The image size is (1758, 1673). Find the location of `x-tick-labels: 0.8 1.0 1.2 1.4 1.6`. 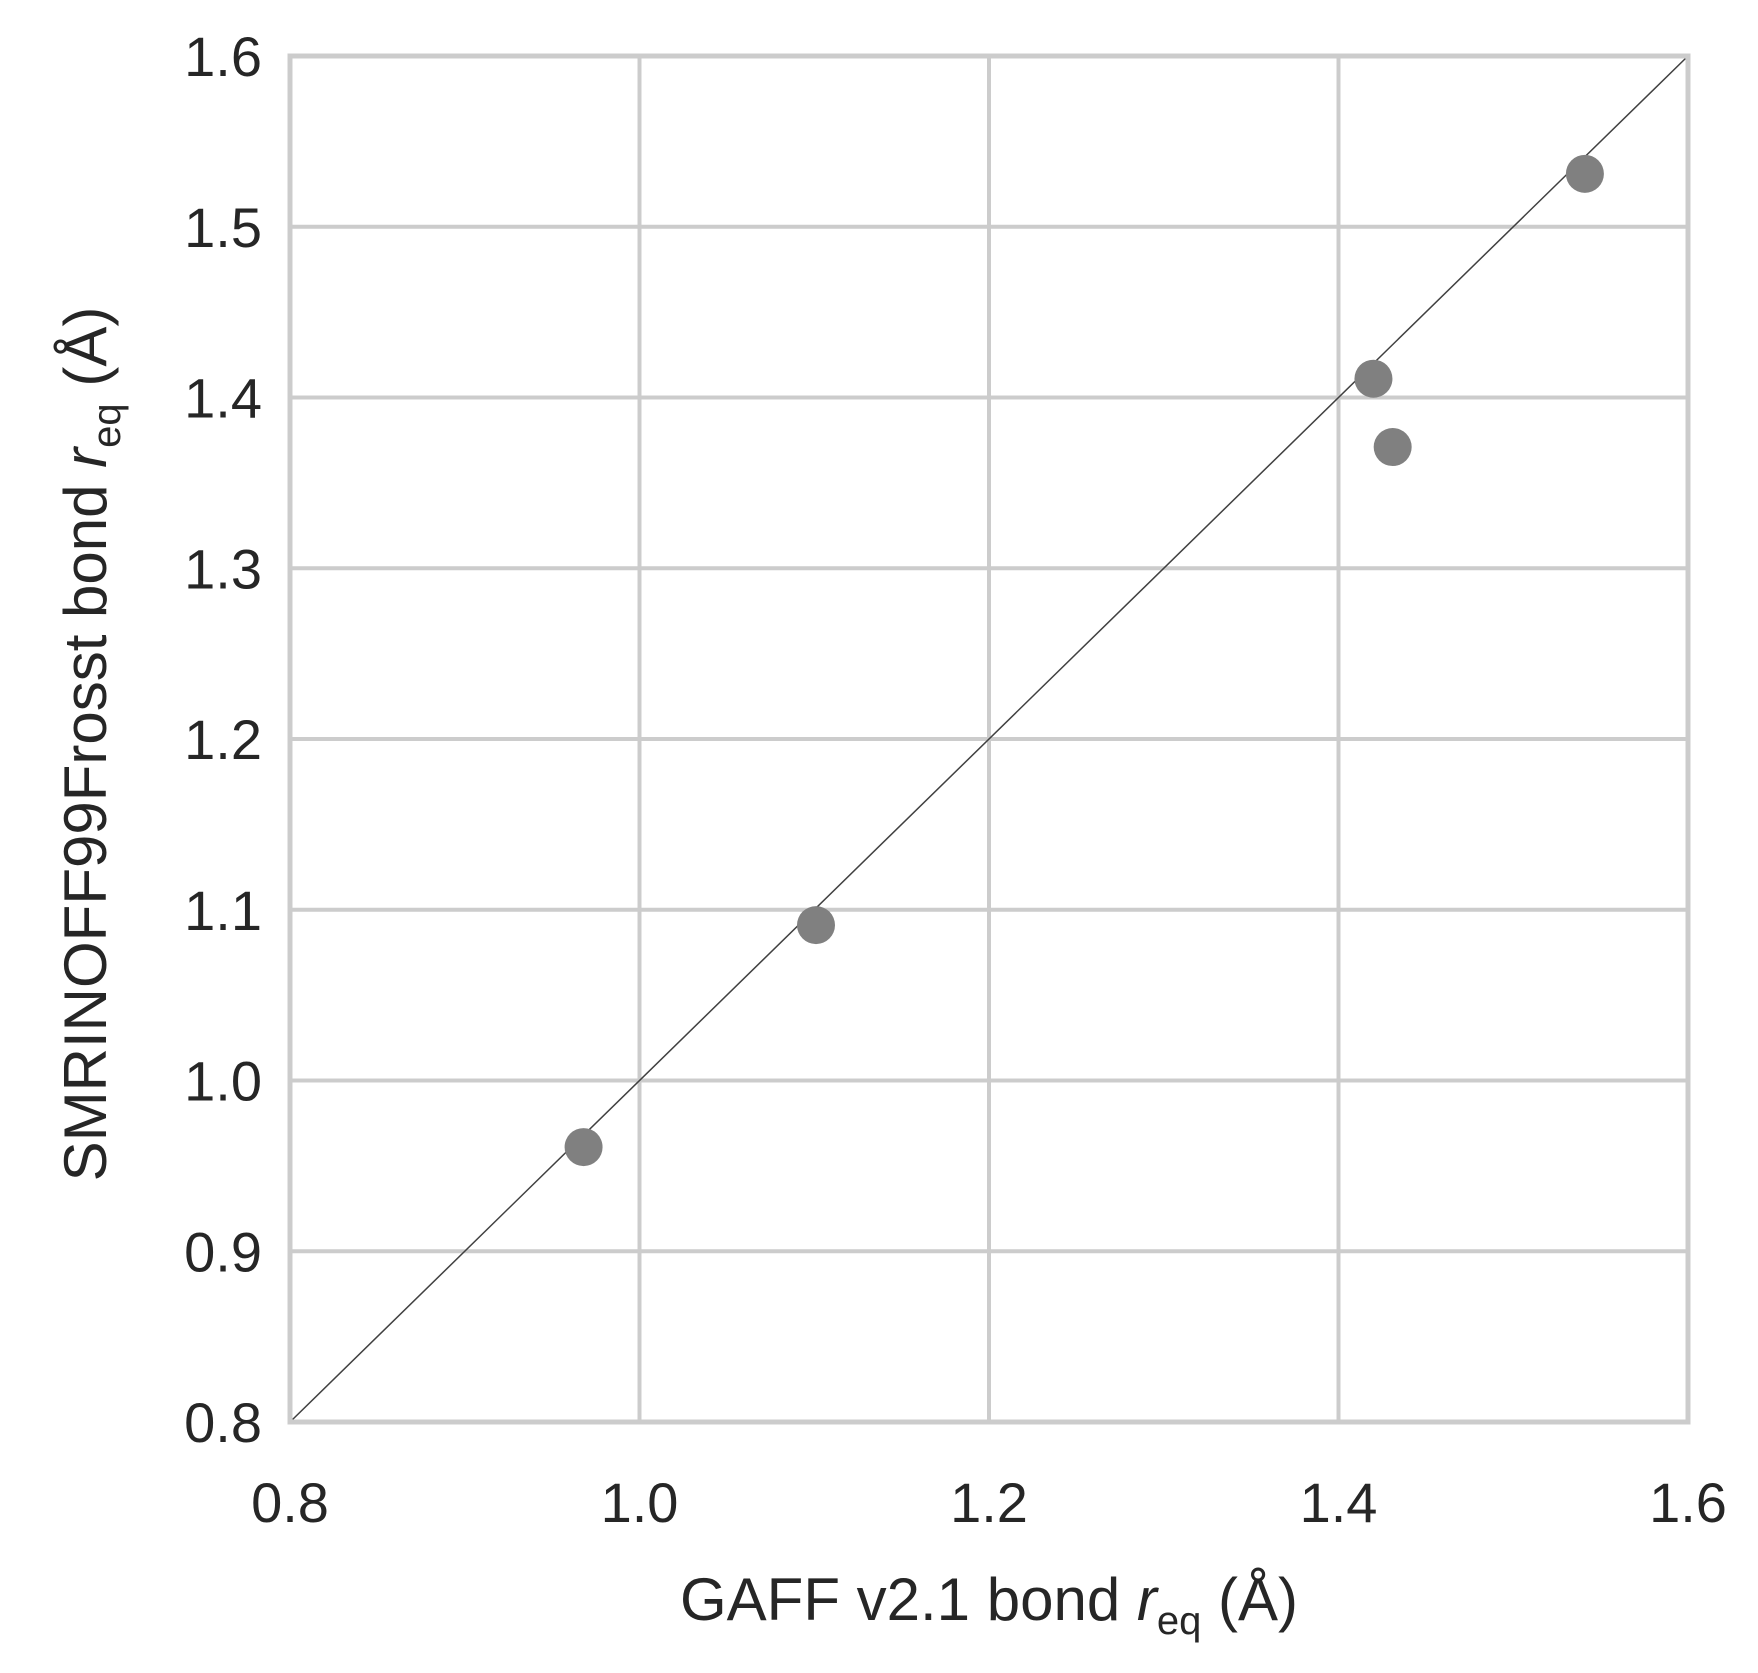

x-tick-labels: 0.8 1.0 1.2 1.4 1.6 is located at coordinates (989, 1502).